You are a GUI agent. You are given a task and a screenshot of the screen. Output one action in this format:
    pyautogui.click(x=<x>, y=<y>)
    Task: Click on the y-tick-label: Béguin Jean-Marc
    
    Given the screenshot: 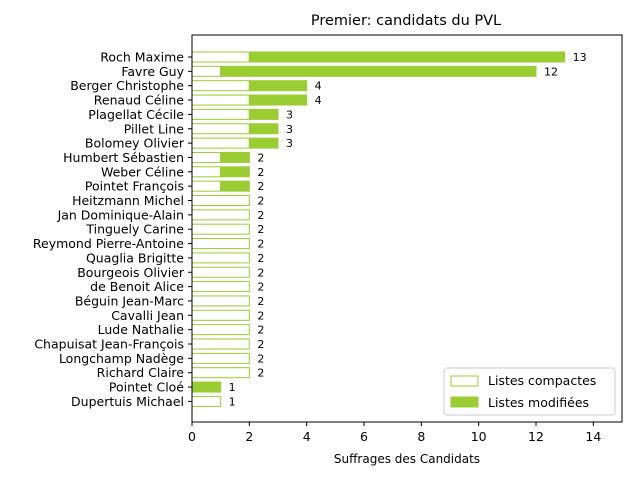 What is the action you would take?
    pyautogui.click(x=129, y=300)
    